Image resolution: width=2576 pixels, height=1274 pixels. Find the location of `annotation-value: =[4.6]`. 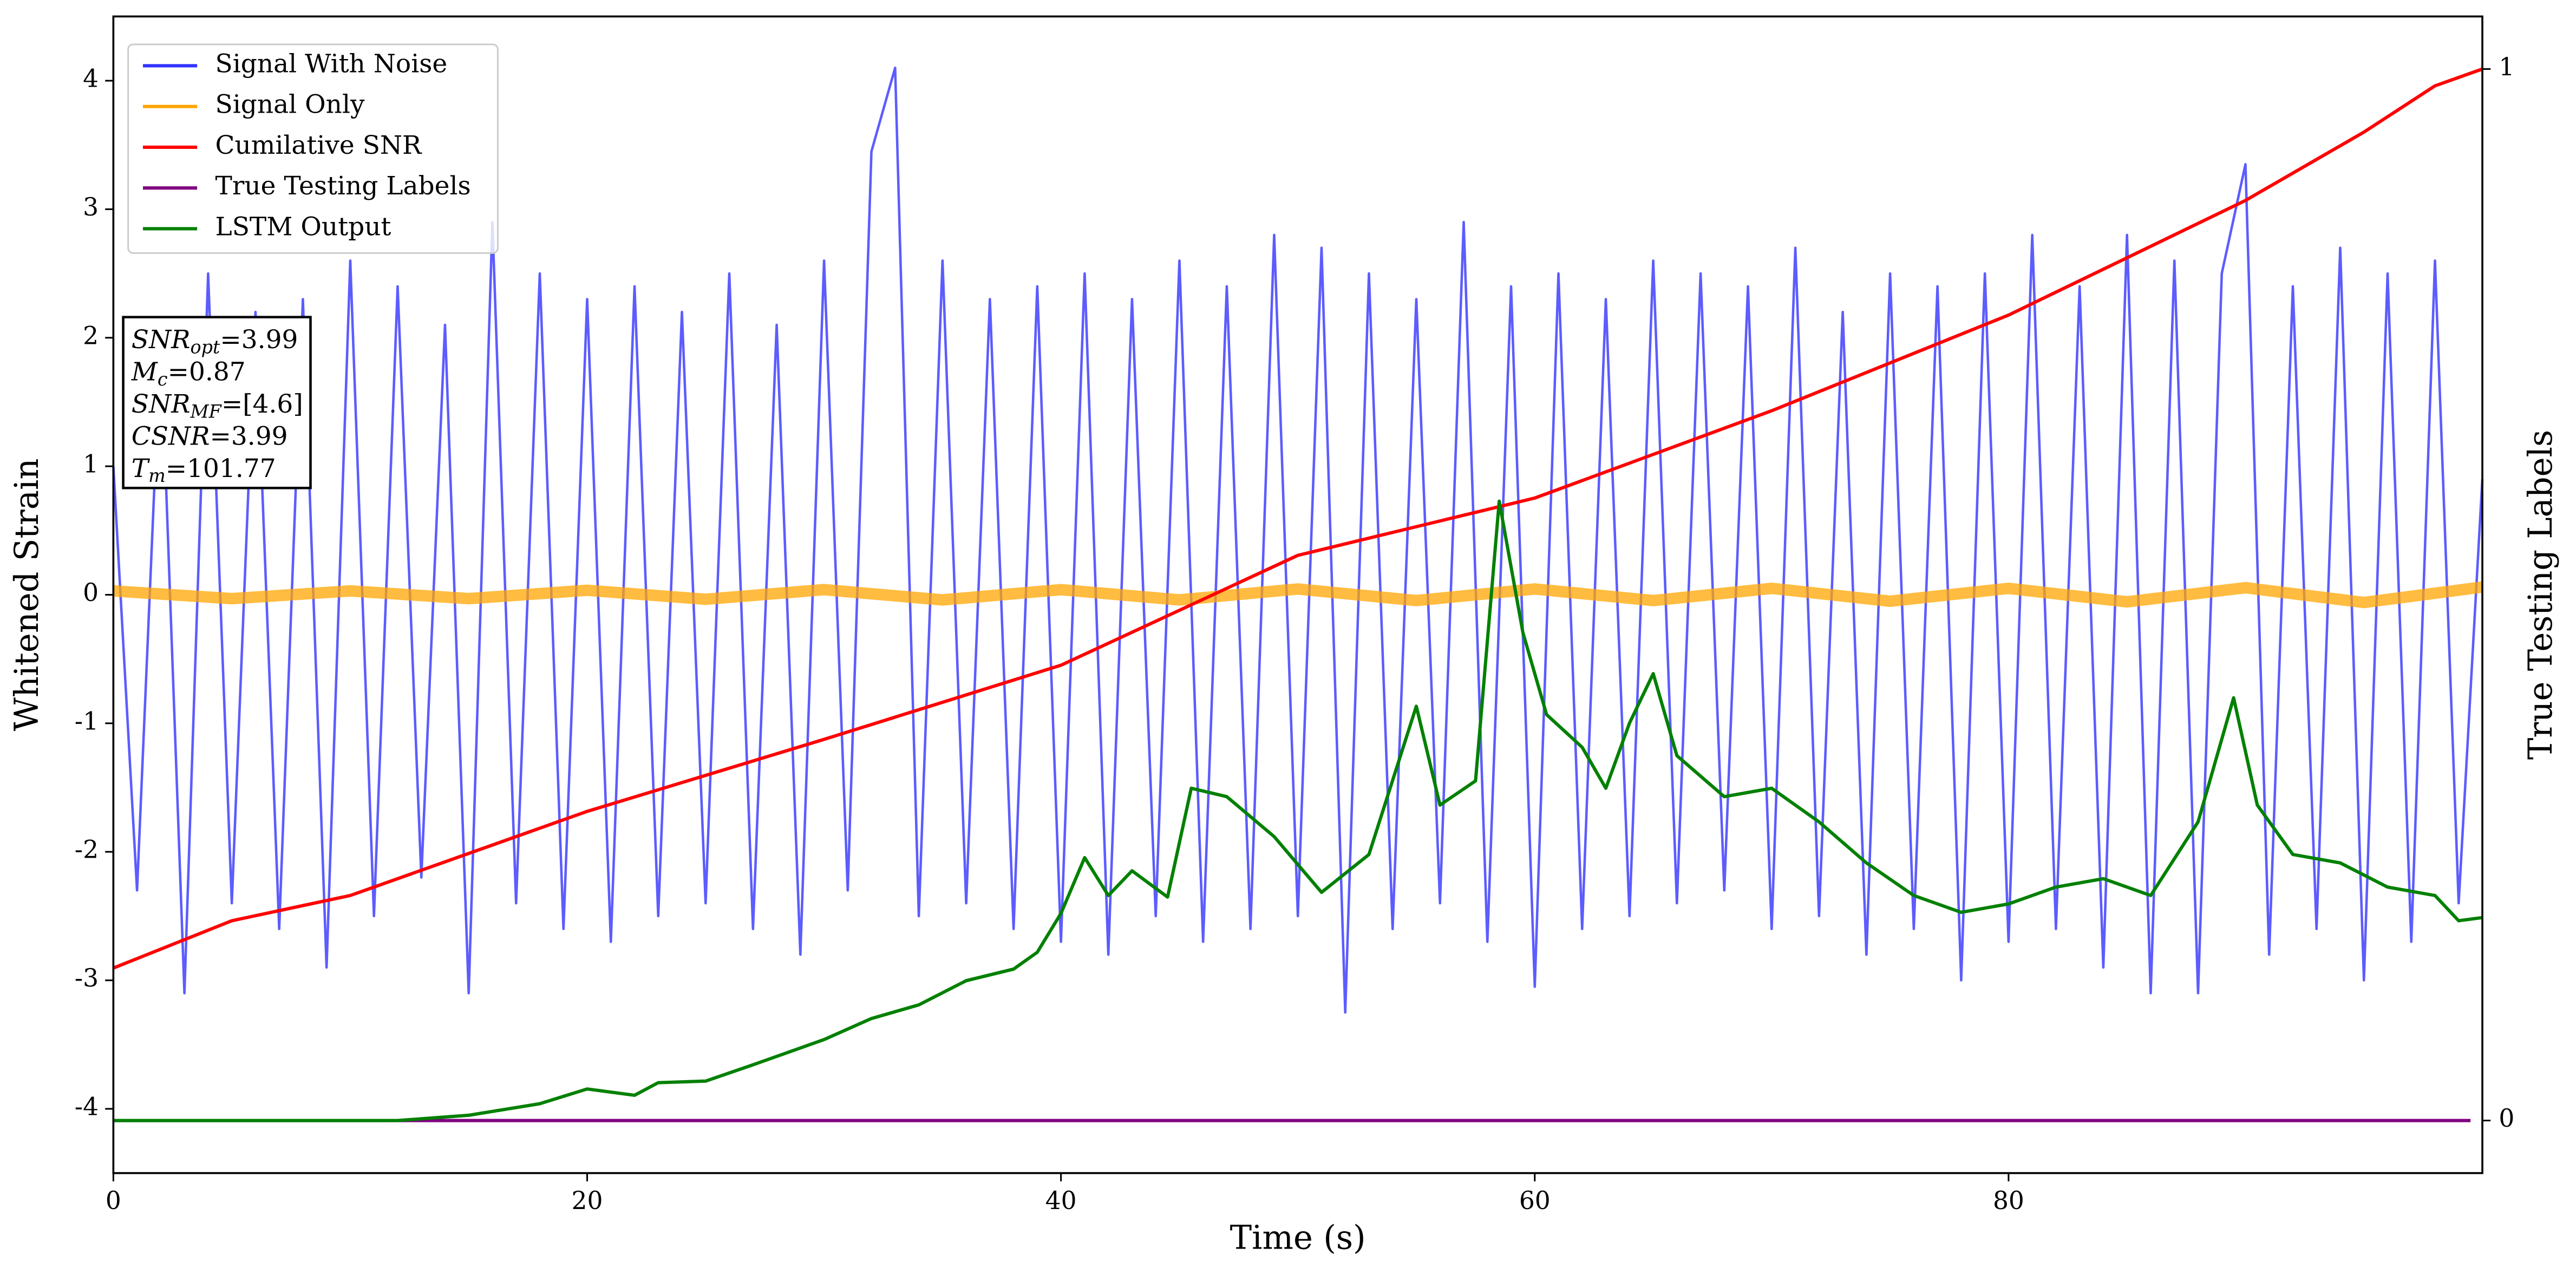

annotation-value: =[4.6] is located at coordinates (262, 404).